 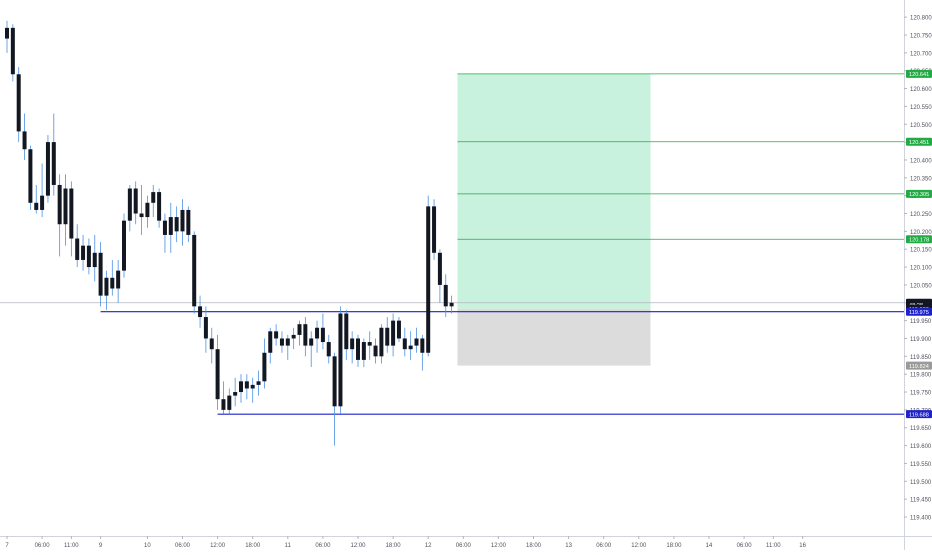 I want to click on profit-zone, so click(x=554, y=191).